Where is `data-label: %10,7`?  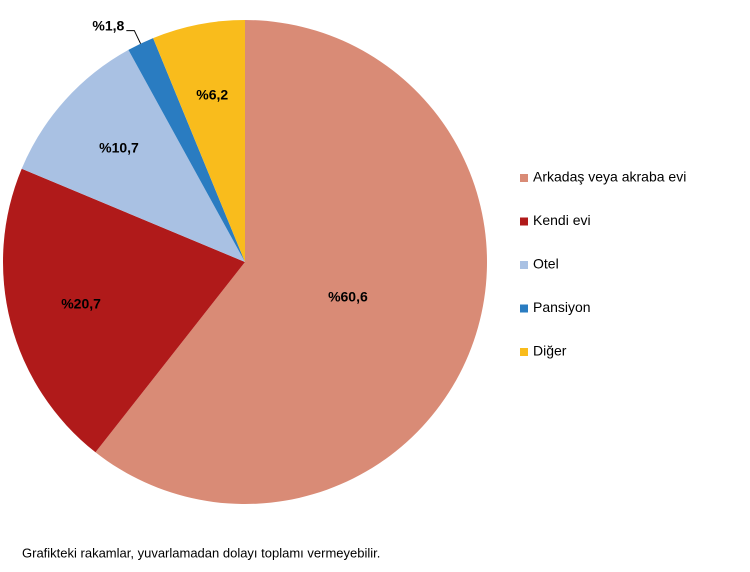
data-label: %10,7 is located at coordinates (119, 147).